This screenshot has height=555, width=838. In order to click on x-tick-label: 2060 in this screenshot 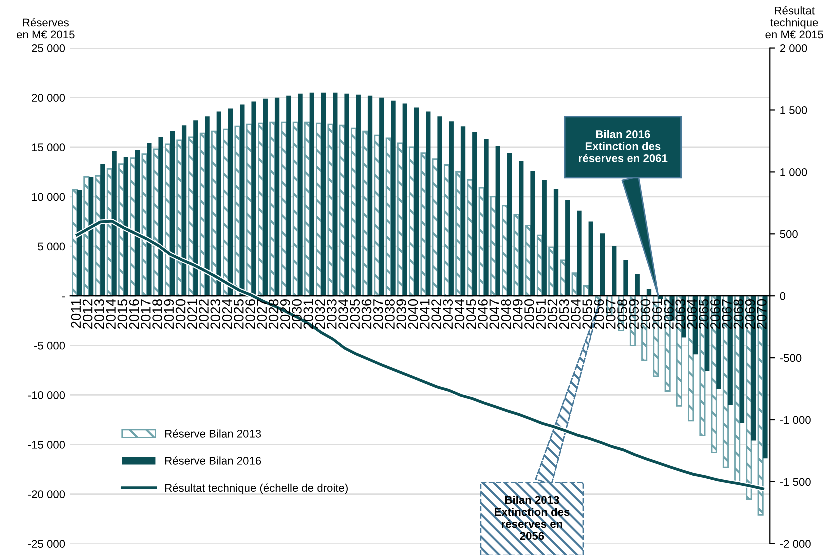, I will do `click(645, 314)`.